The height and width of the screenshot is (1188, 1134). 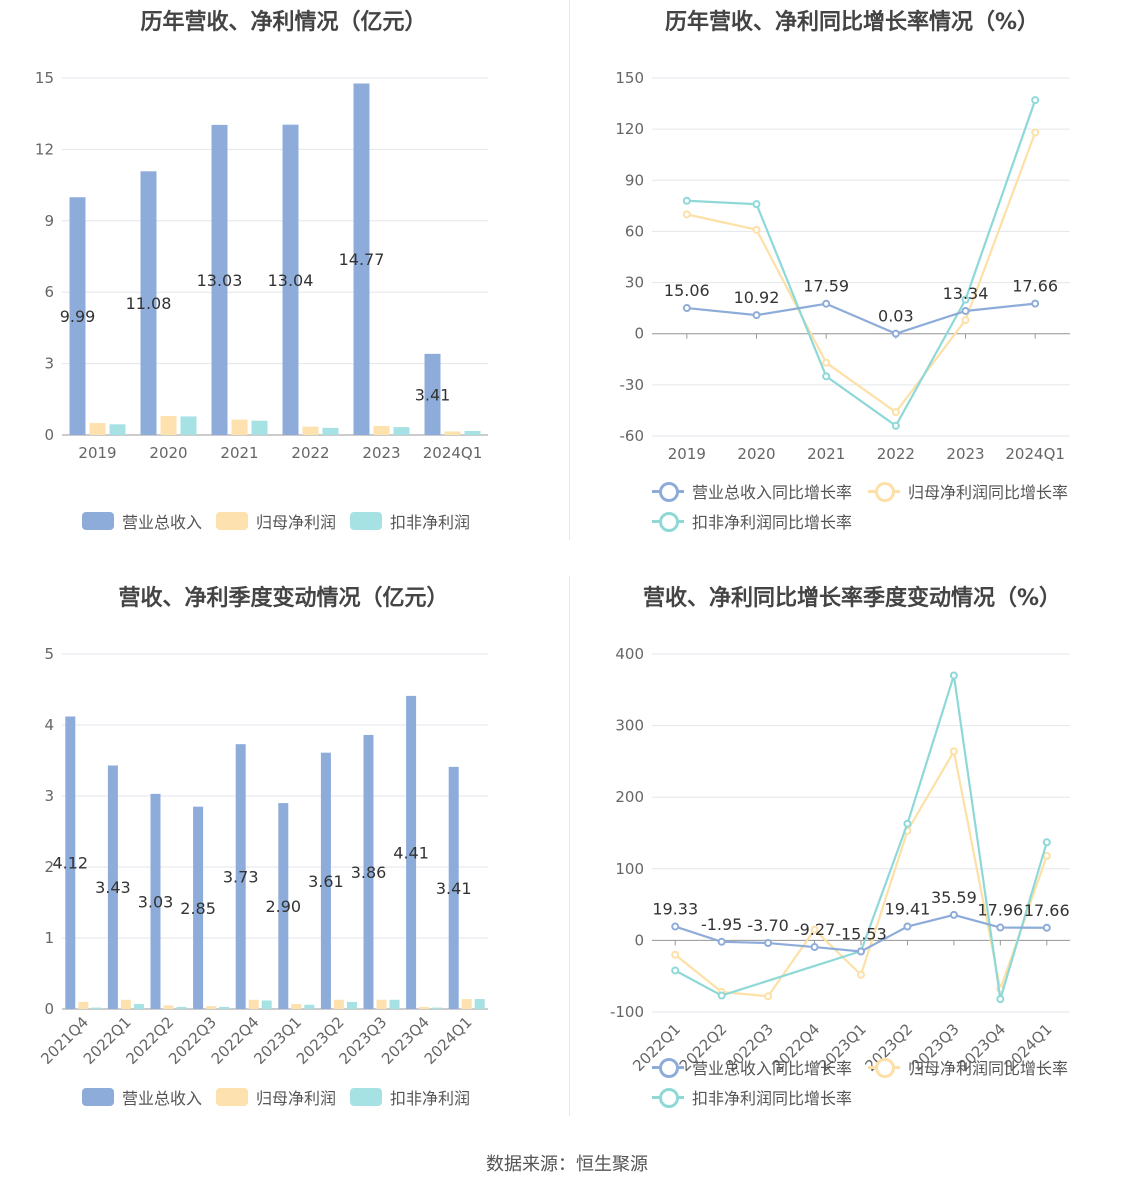 What do you see at coordinates (668, 492) in the screenshot?
I see `swatch-revenue-growth` at bounding box center [668, 492].